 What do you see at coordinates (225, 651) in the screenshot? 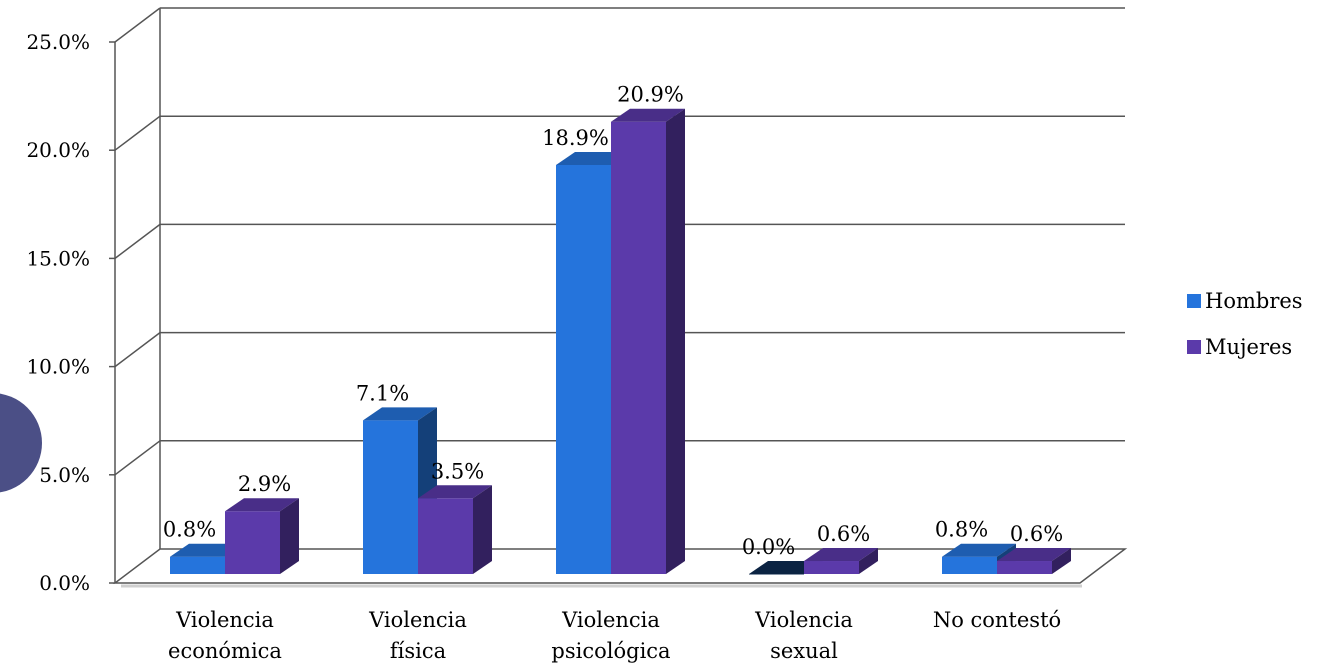
I see `x-category-label: económica` at bounding box center [225, 651].